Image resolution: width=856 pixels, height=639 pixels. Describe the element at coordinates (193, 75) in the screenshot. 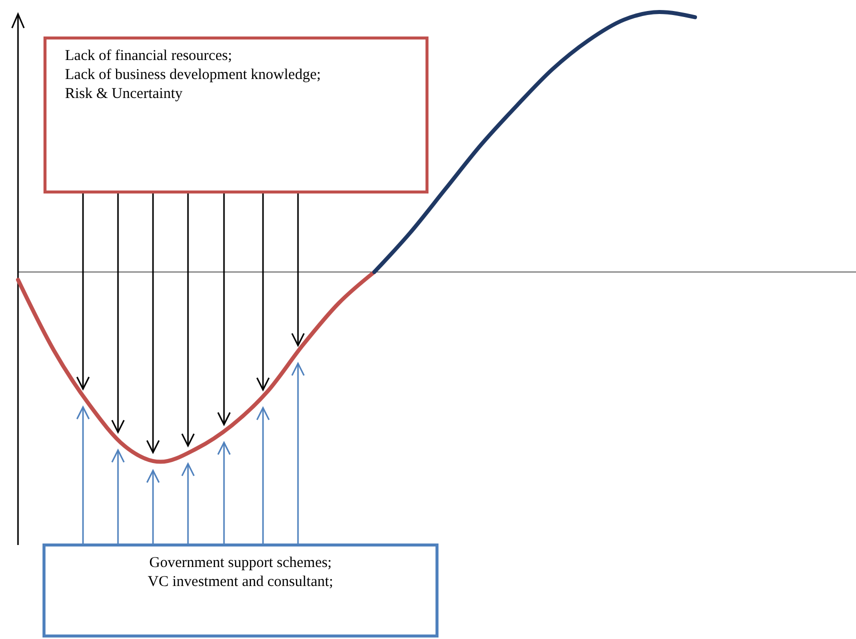

I see `annotation: Lack of financial resources; Lack of business development knowledge; Risk & Uncertainty` at that location.